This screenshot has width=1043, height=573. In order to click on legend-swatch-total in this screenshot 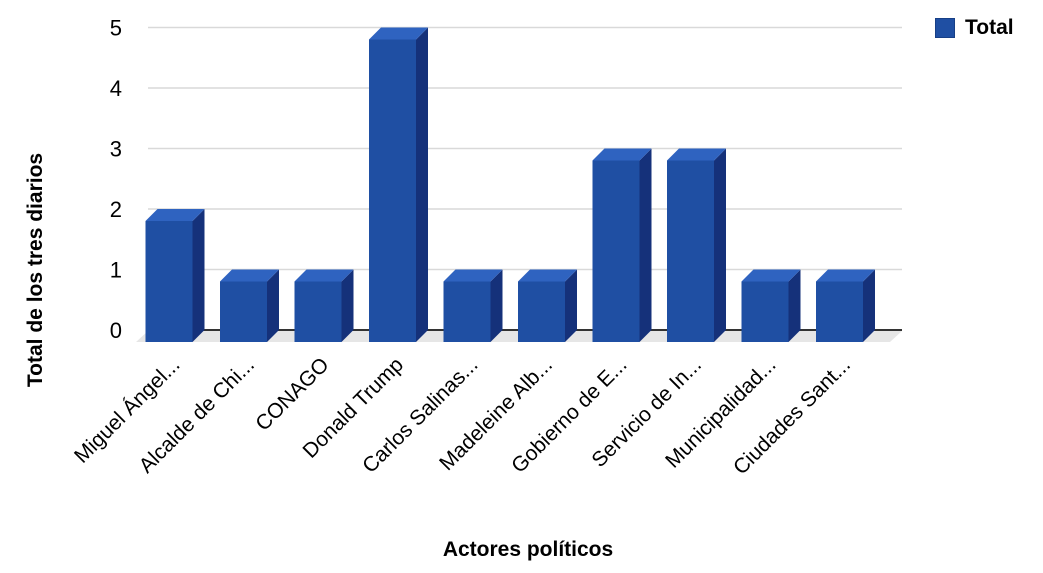, I will do `click(945, 28)`.